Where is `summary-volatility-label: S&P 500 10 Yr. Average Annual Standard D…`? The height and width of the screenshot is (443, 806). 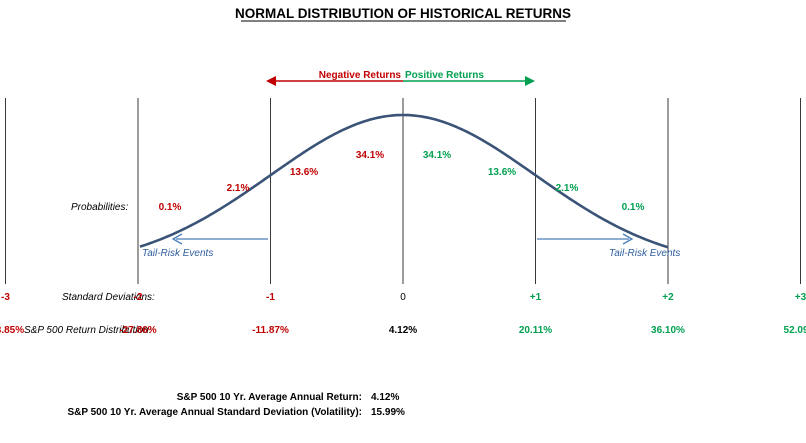 summary-volatility-label: S&P 500 10 Yr. Average Annual Standard D… is located at coordinates (214, 412).